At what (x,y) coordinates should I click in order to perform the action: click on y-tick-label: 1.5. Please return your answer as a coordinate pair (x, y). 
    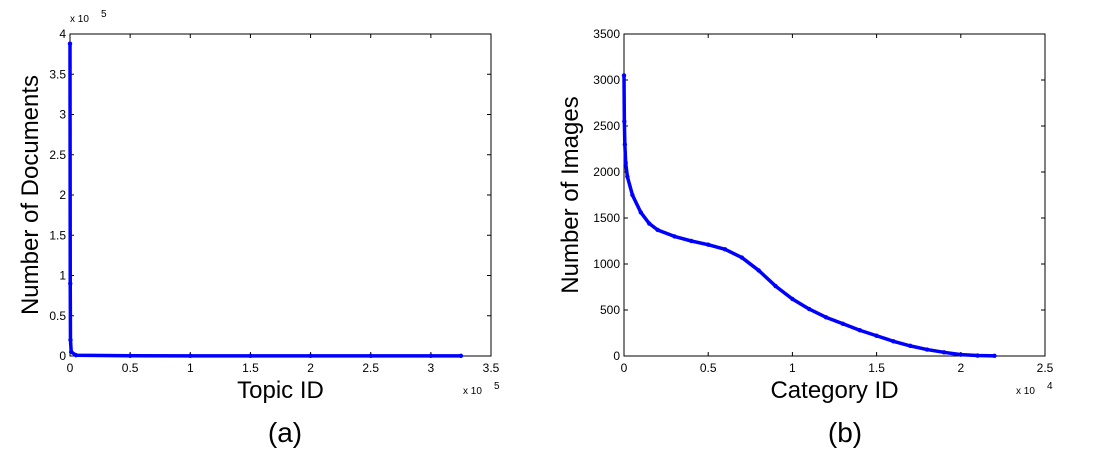
    Looking at the image, I should click on (57, 235).